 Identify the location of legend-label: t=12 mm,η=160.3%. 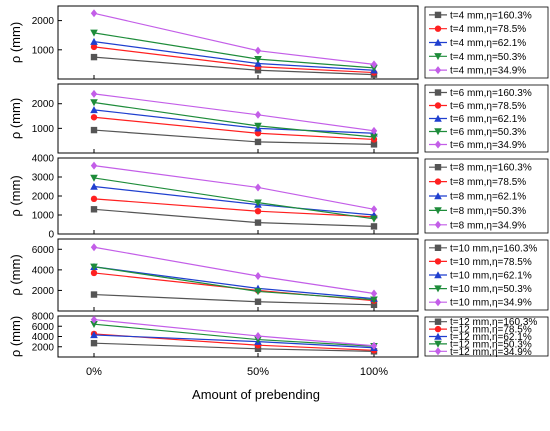
(493, 322).